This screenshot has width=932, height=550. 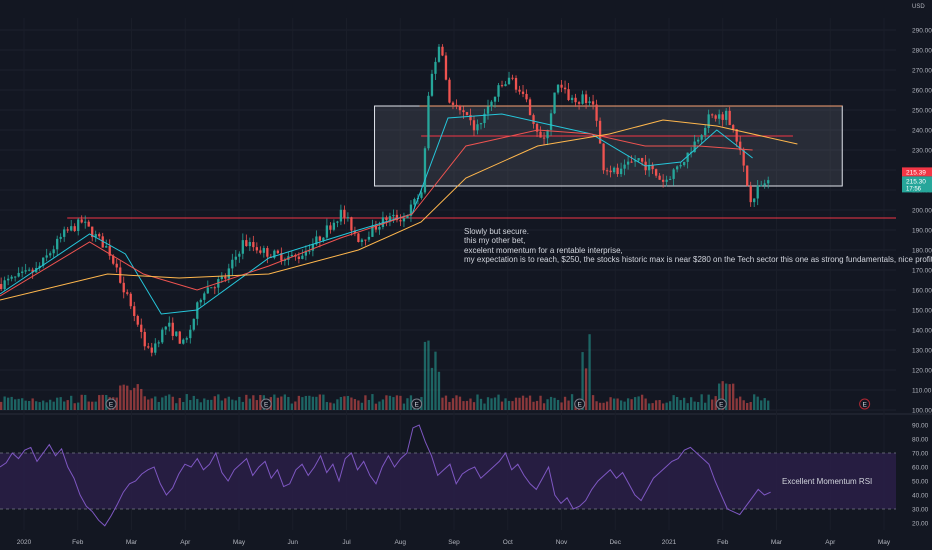 What do you see at coordinates (454, 542) in the screenshot?
I see `time-tick-label: Sep` at bounding box center [454, 542].